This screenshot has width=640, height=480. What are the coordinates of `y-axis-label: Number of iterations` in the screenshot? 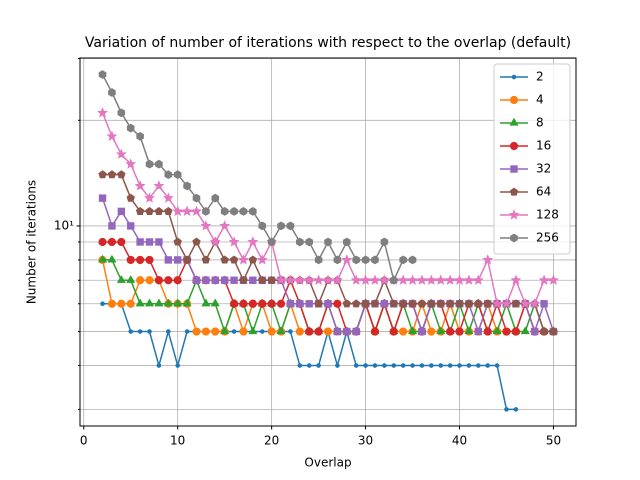 It's located at (32, 242).